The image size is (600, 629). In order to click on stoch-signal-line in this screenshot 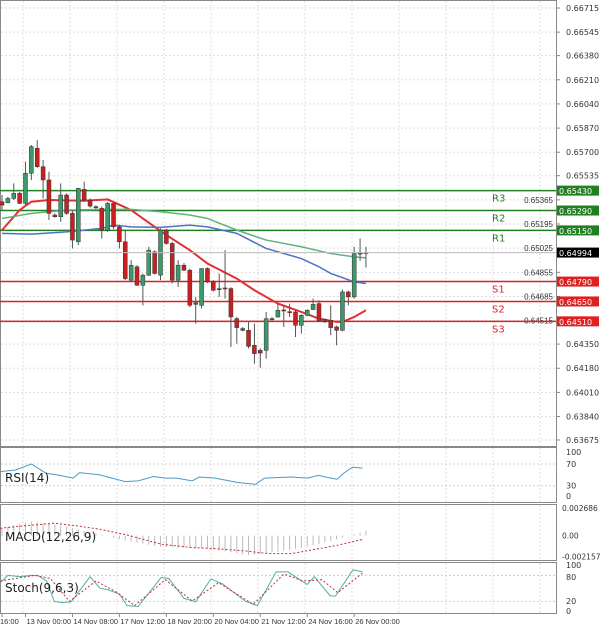, I will do `click(181, 589)`.